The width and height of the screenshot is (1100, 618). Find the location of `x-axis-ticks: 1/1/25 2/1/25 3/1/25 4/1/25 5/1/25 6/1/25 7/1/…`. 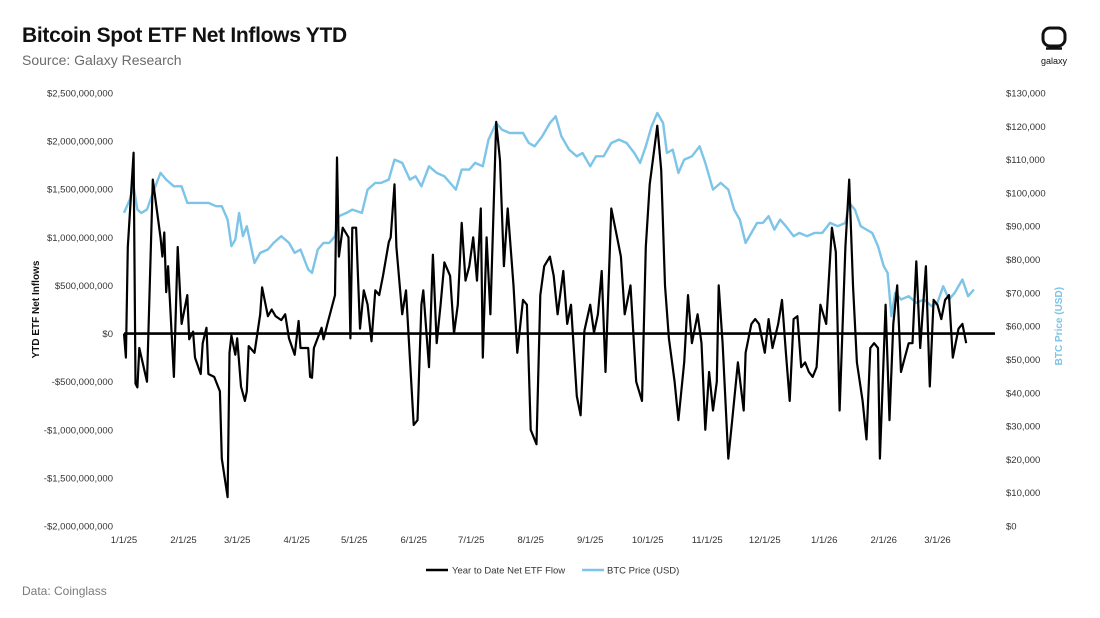

x-axis-ticks: 1/1/25 2/1/25 3/1/25 4/1/25 5/1/25 6/1/25 7/1/… is located at coordinates (531, 540).